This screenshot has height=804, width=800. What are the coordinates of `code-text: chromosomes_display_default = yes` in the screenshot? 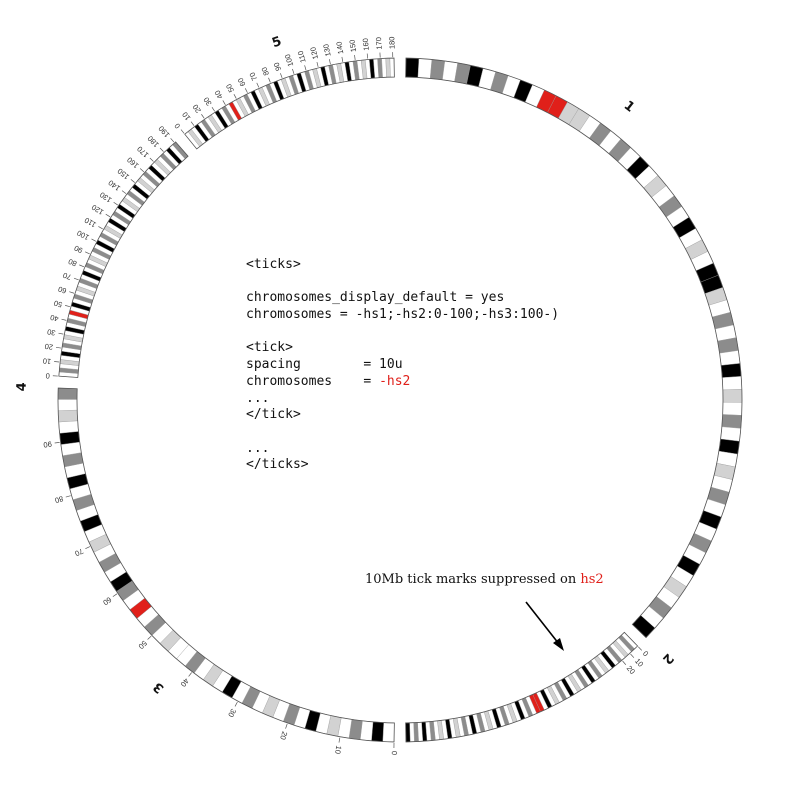 It's located at (375, 297).